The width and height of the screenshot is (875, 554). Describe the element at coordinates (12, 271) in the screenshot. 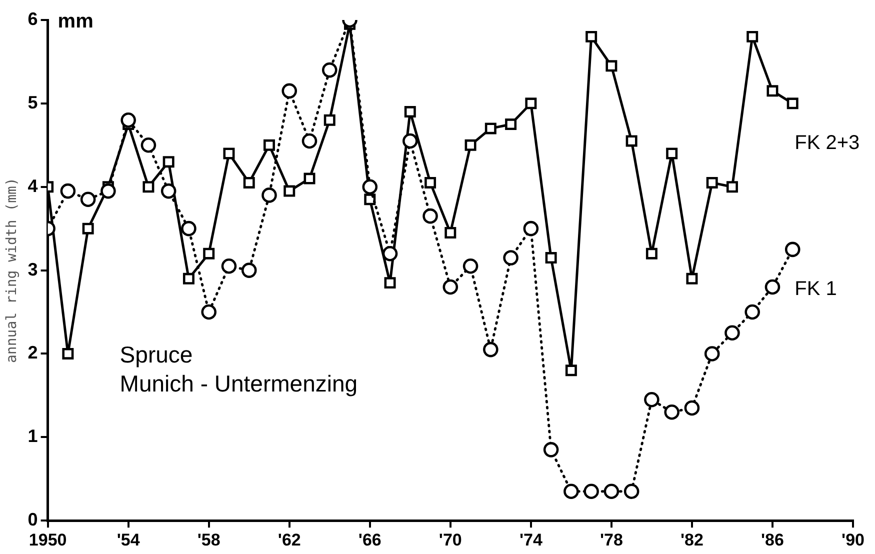

I see `y-axis-title: annual ring width (mm)` at that location.